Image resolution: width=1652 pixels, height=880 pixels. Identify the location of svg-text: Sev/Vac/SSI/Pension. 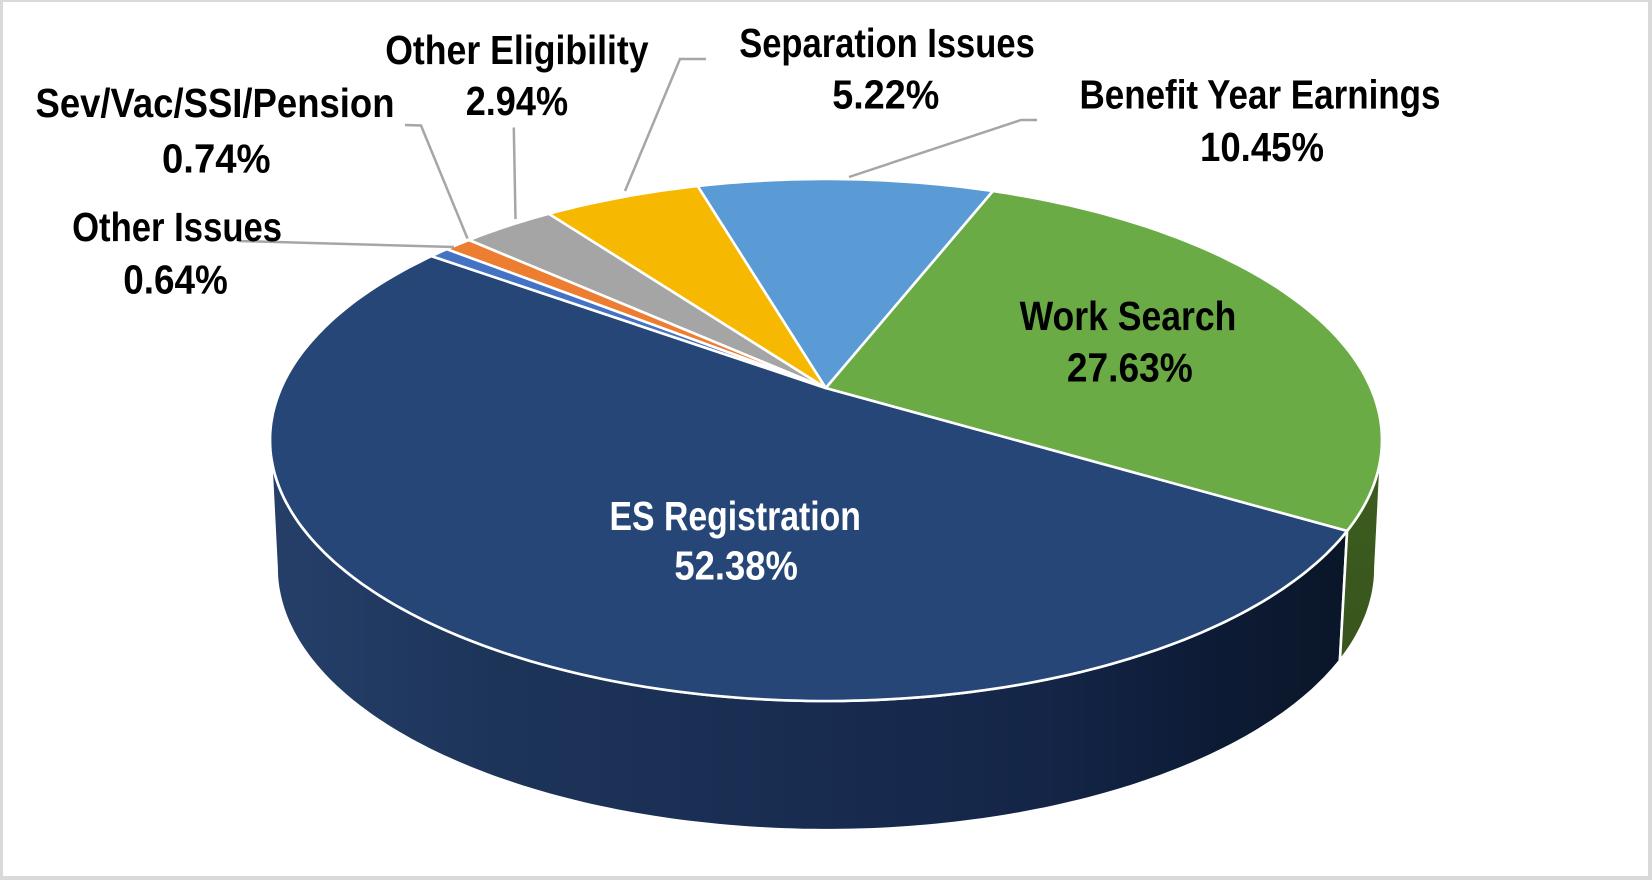
(215, 103).